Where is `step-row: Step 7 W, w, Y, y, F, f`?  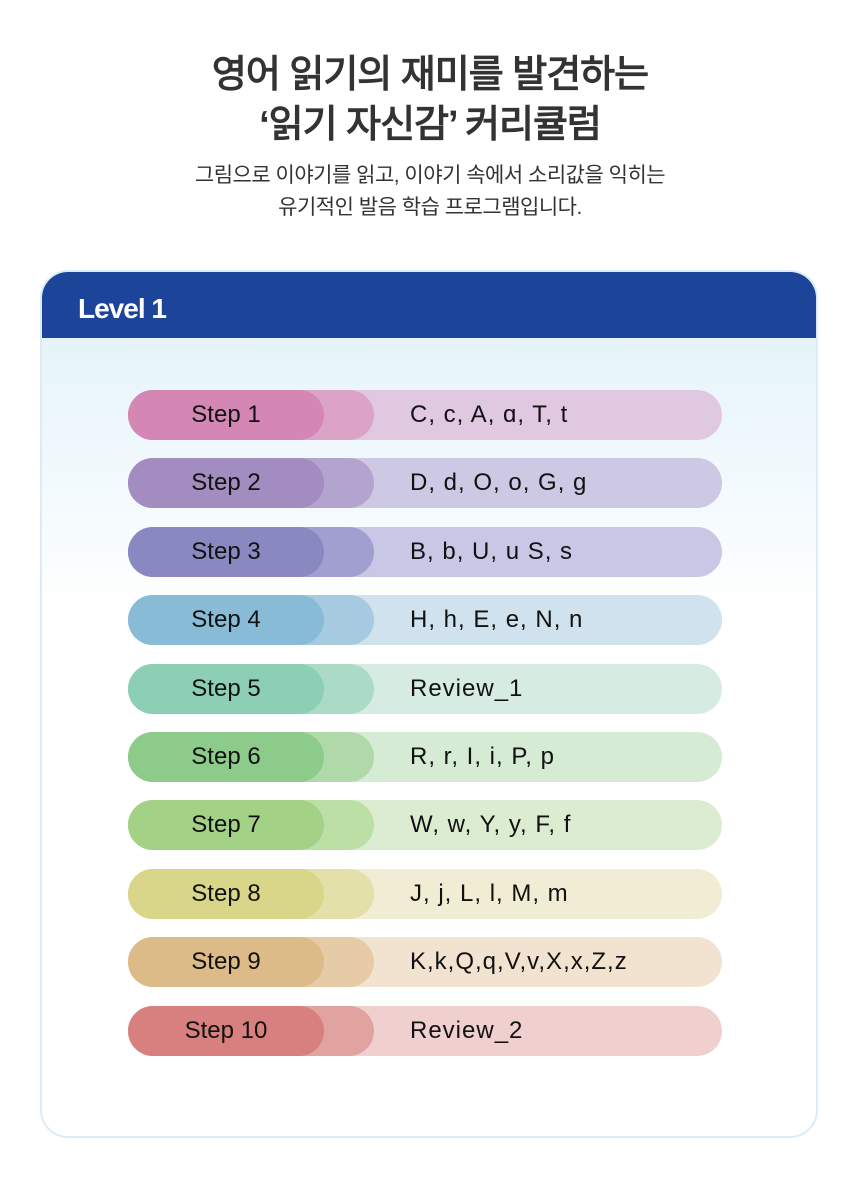
step-row: Step 7 W, w, Y, y, F, f is located at coordinates (425, 825).